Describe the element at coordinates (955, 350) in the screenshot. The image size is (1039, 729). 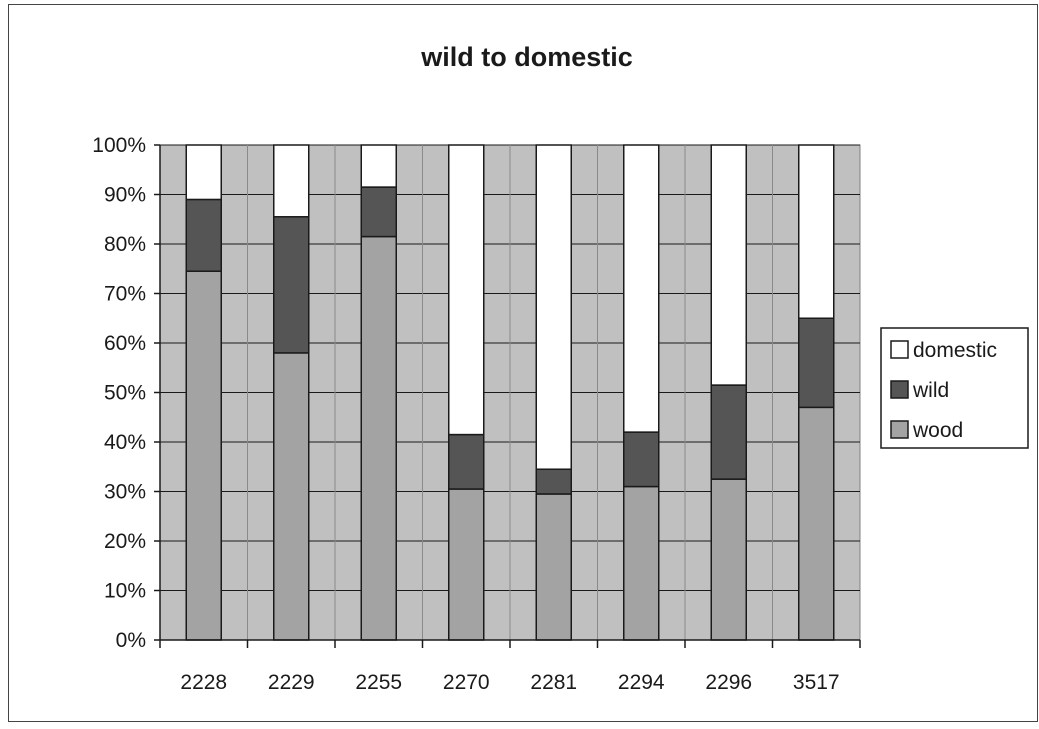
I see `legend-label-domestic: domestic` at that location.